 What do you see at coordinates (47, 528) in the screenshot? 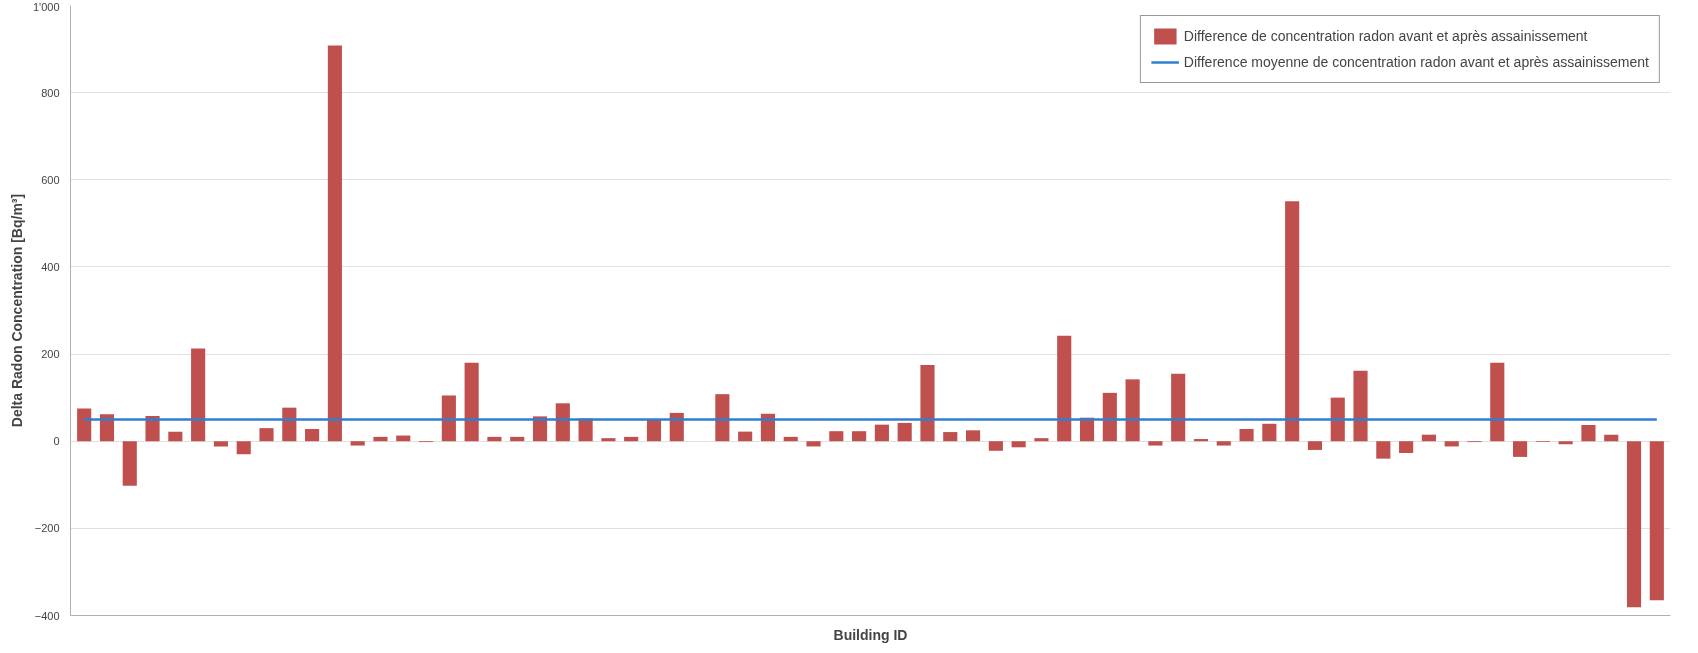
I see `y-tick-label: −200` at bounding box center [47, 528].